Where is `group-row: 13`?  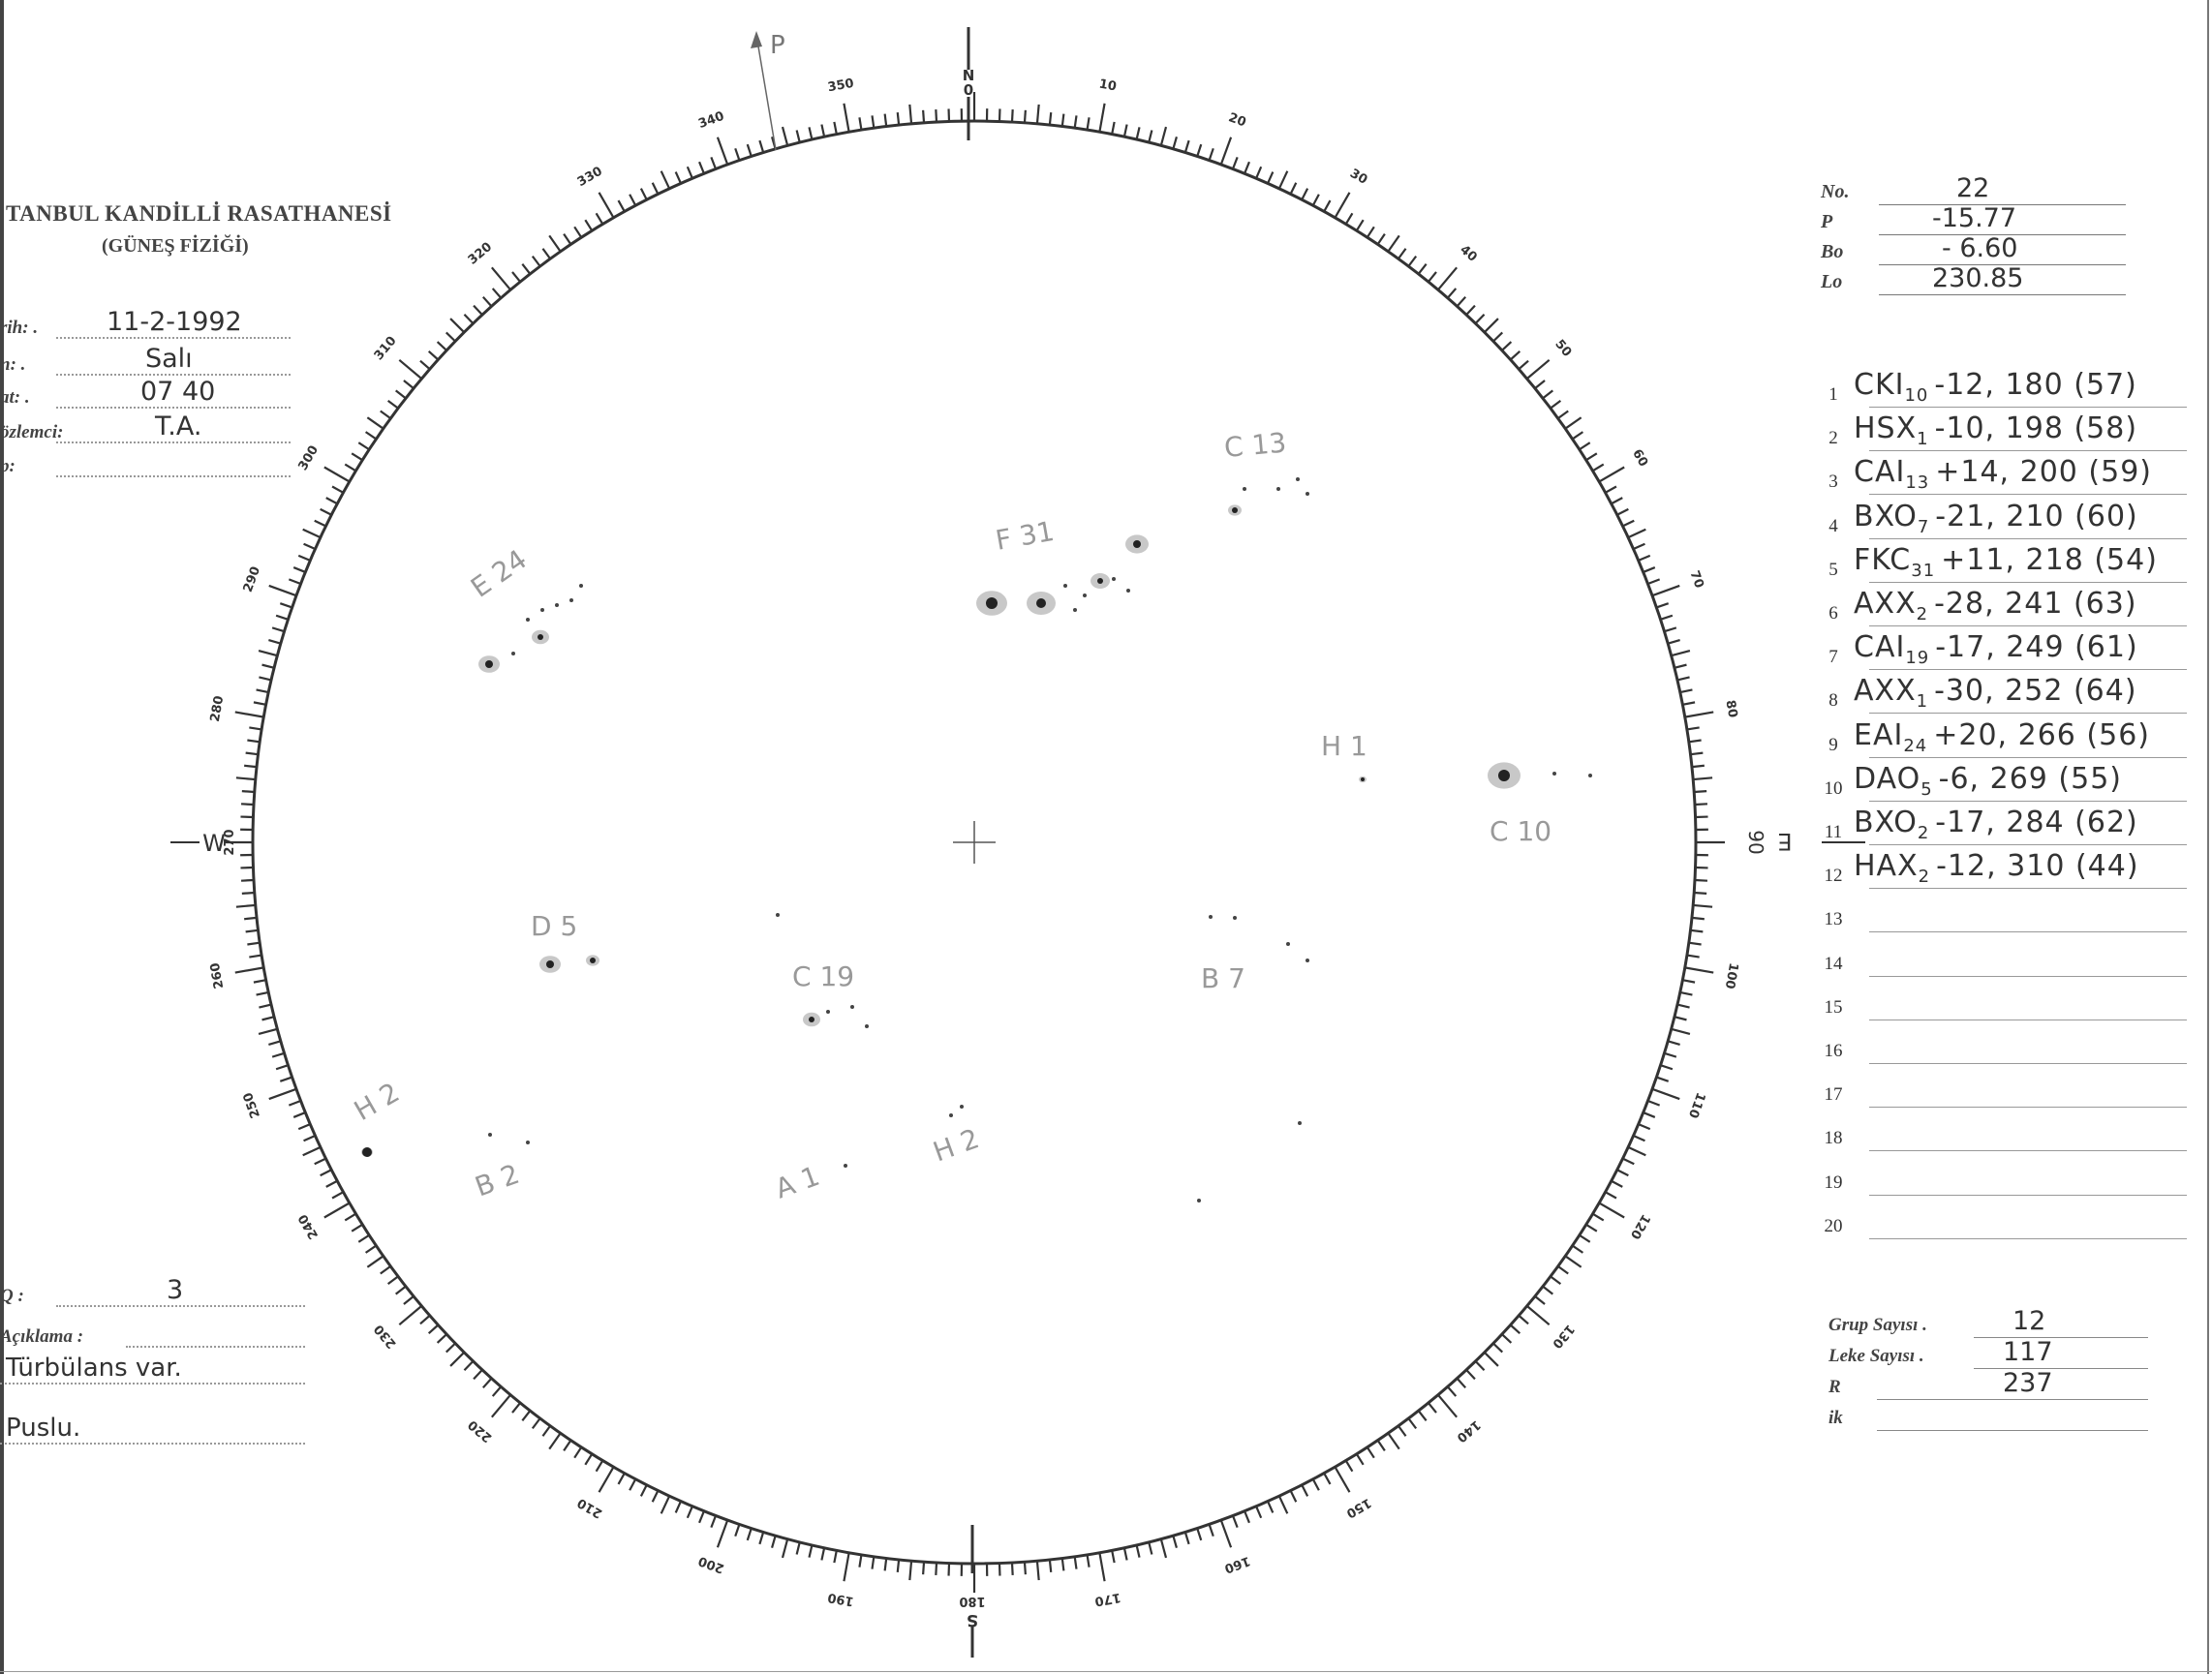 group-row: 13 is located at coordinates (2003, 912).